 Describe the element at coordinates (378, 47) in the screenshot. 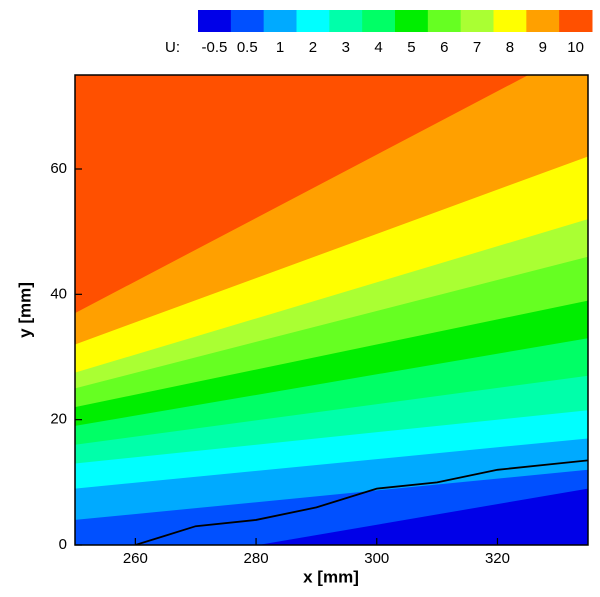

I see `colorbar-tick-label: 4` at that location.